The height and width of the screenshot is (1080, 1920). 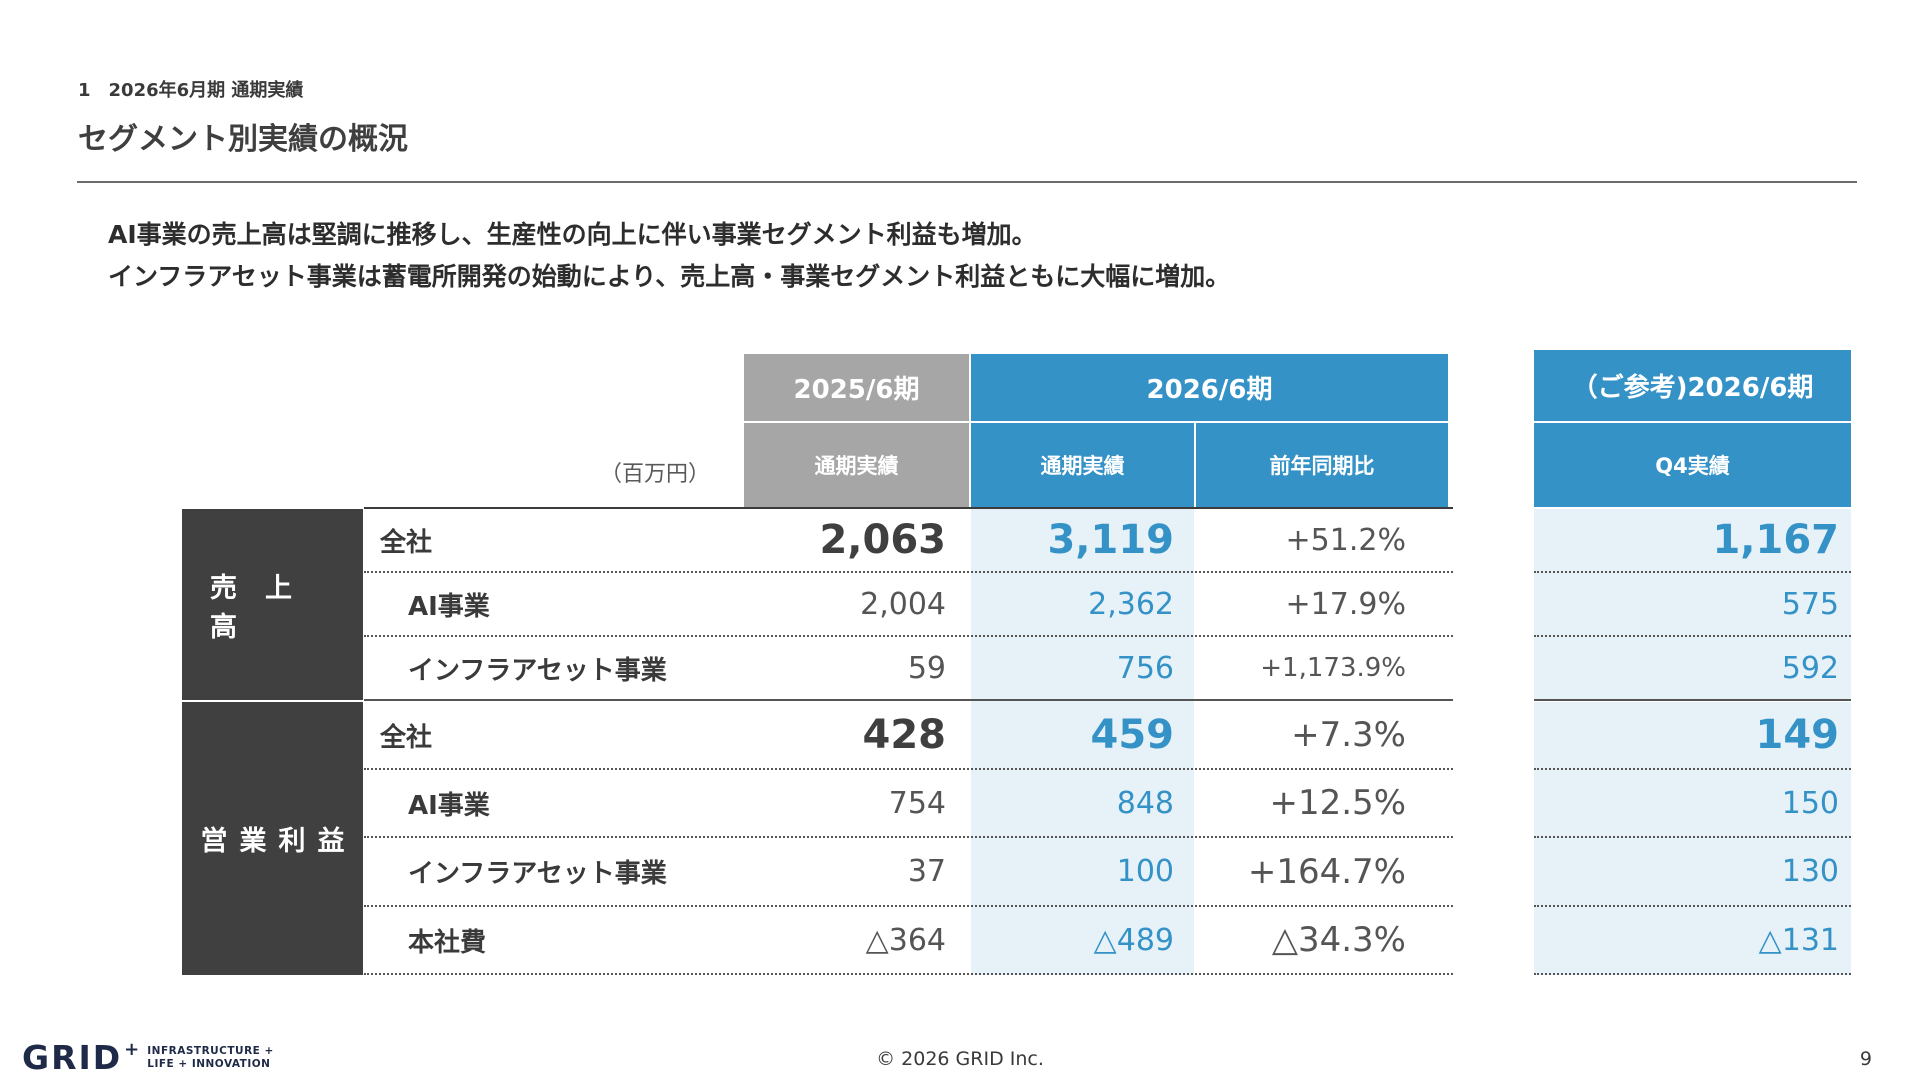 I want to click on q4-row: 575, so click(x=1692, y=605).